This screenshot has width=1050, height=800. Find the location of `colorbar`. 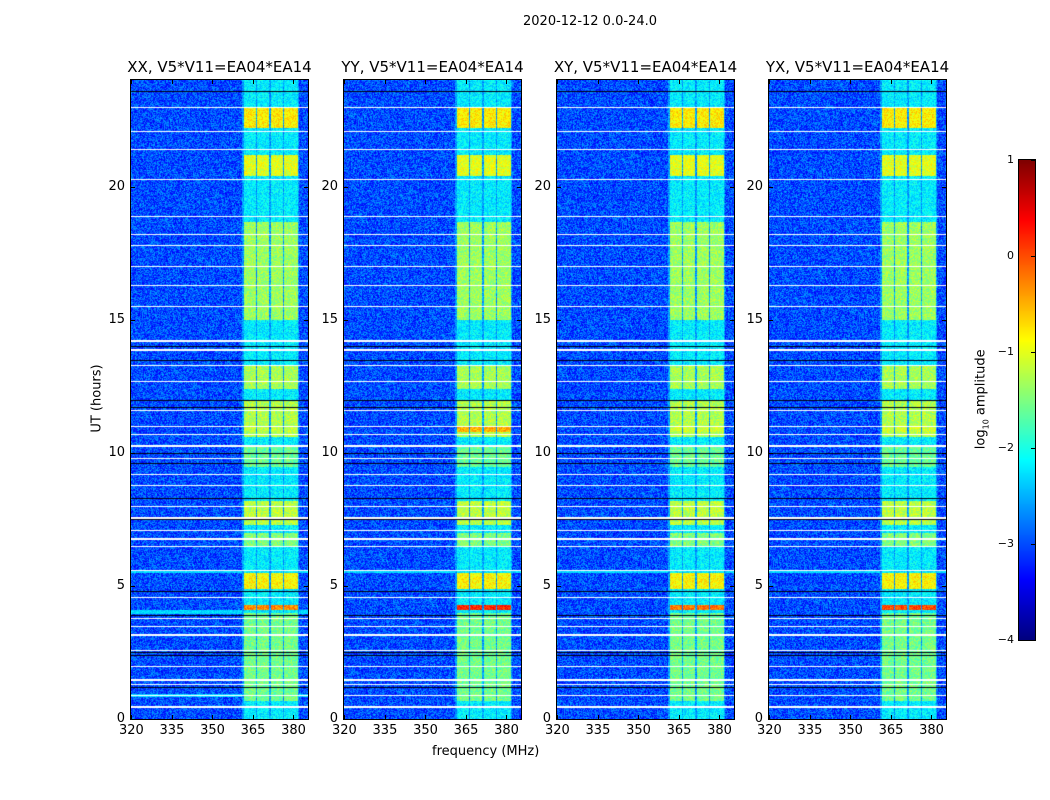

colorbar is located at coordinates (1027, 400).